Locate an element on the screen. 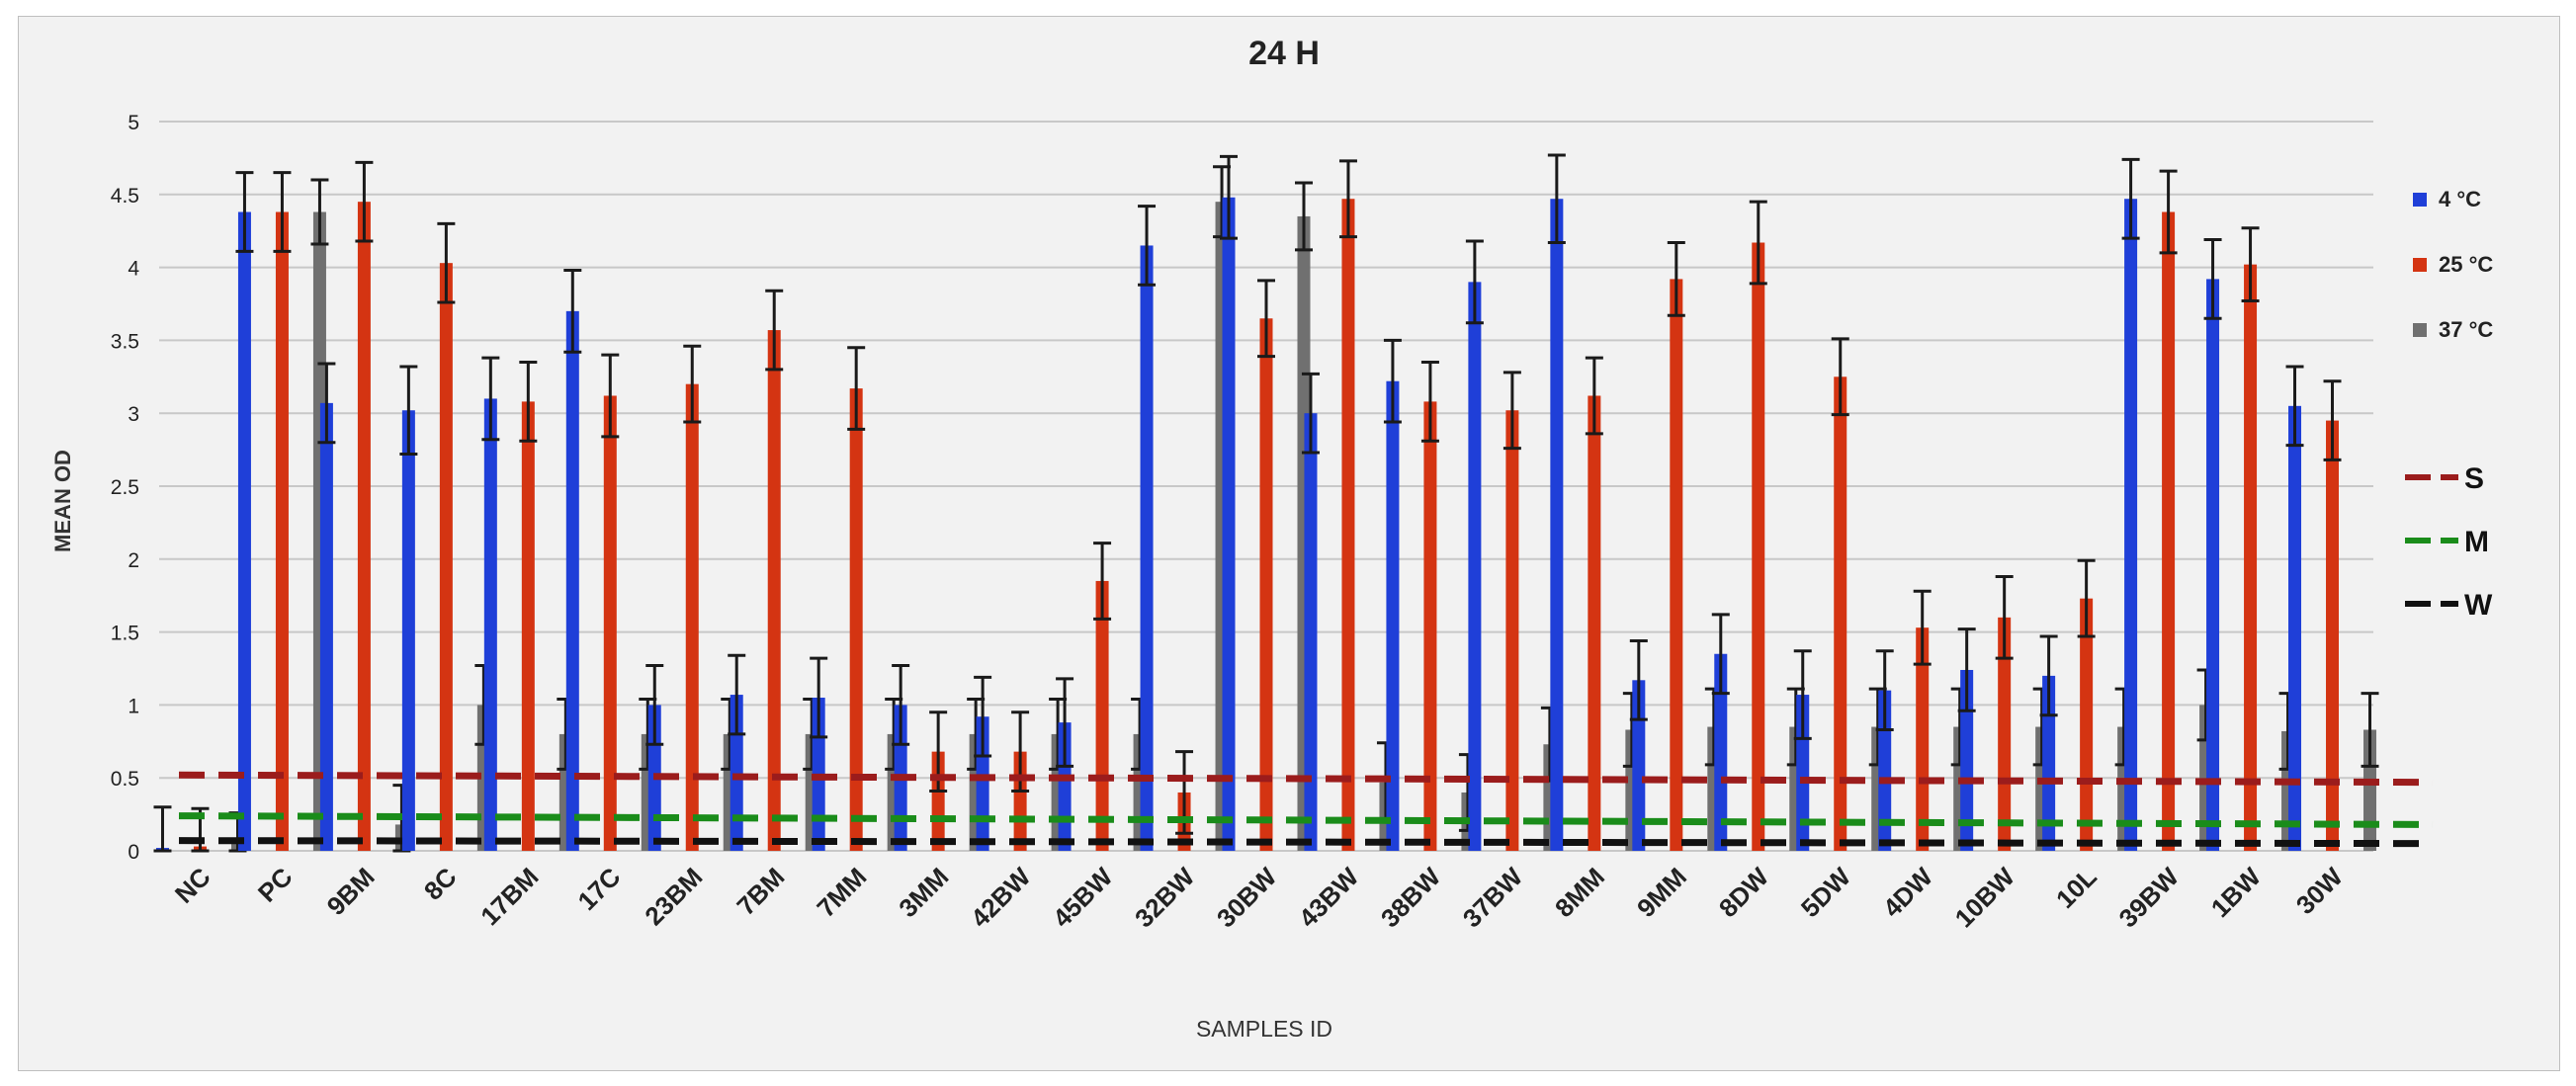 The width and height of the screenshot is (2576, 1086). bar-30W-s0 is located at coordinates (2295, 628).